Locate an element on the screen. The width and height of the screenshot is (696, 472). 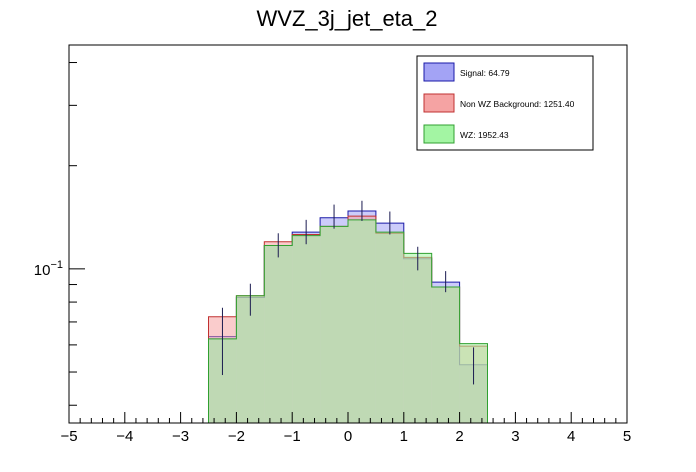
x-tick-label: −2 is located at coordinates (236, 436).